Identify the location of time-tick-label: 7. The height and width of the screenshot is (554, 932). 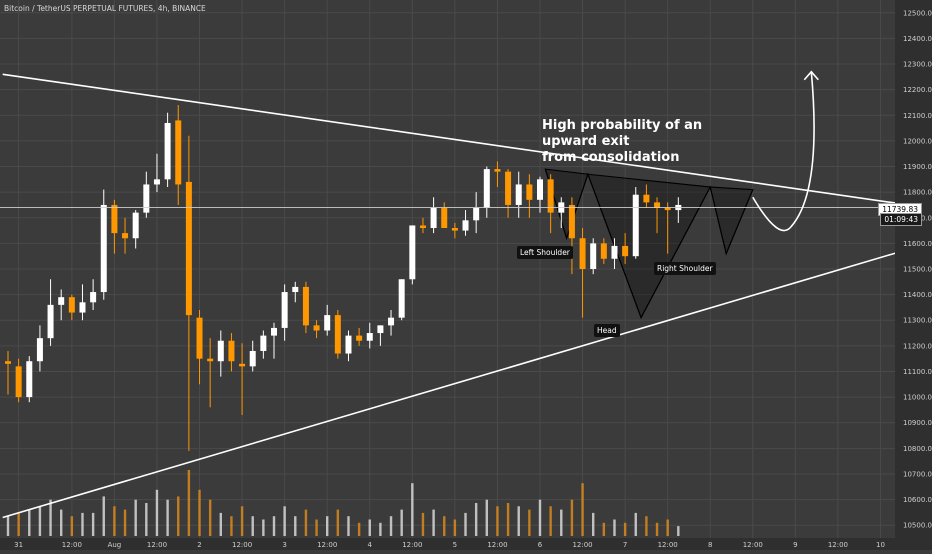
(625, 545).